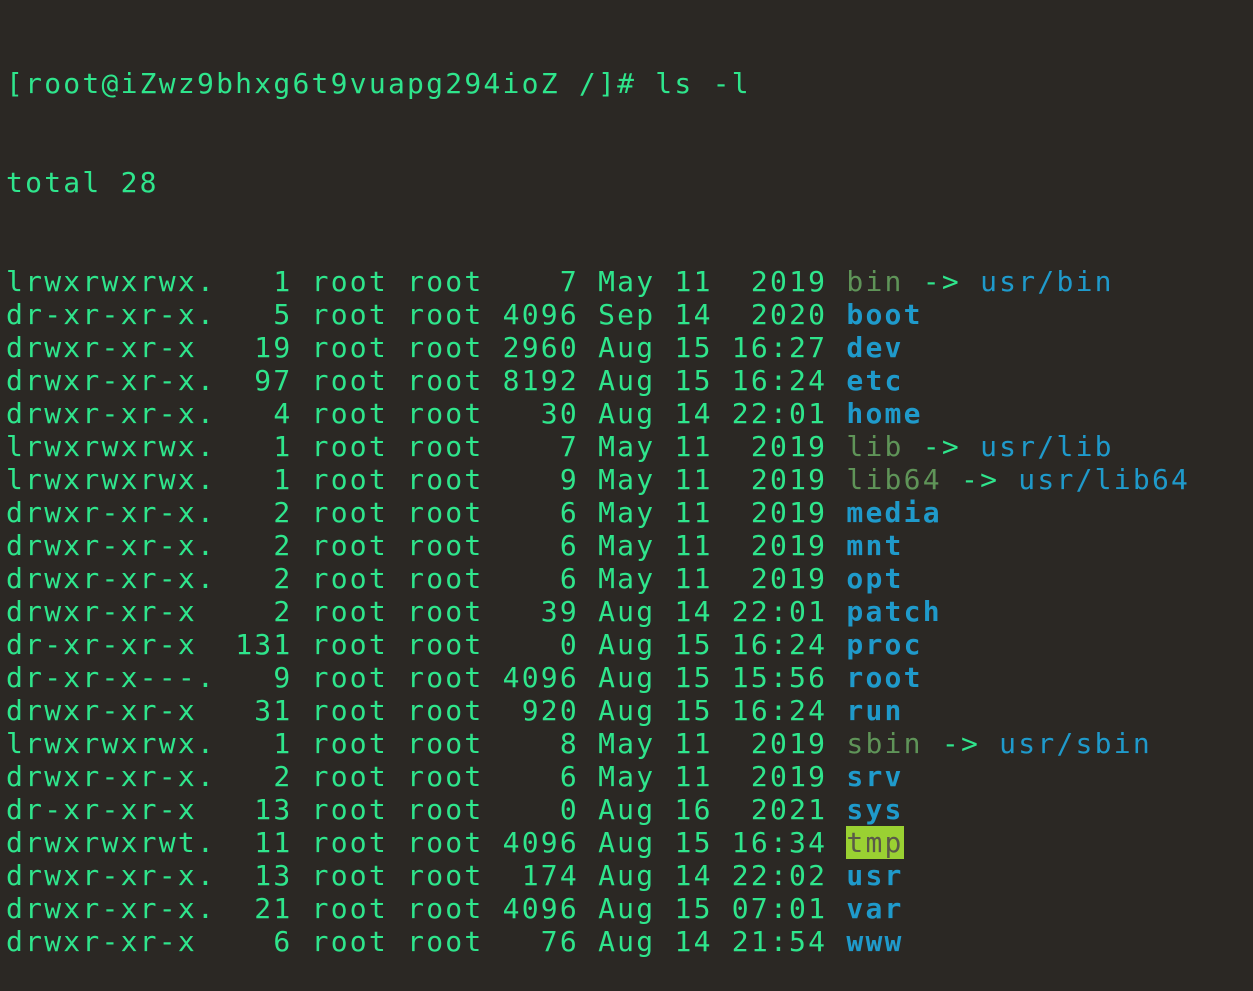 This screenshot has width=1253, height=991. I want to click on entry-time: 15:56, so click(779, 677).